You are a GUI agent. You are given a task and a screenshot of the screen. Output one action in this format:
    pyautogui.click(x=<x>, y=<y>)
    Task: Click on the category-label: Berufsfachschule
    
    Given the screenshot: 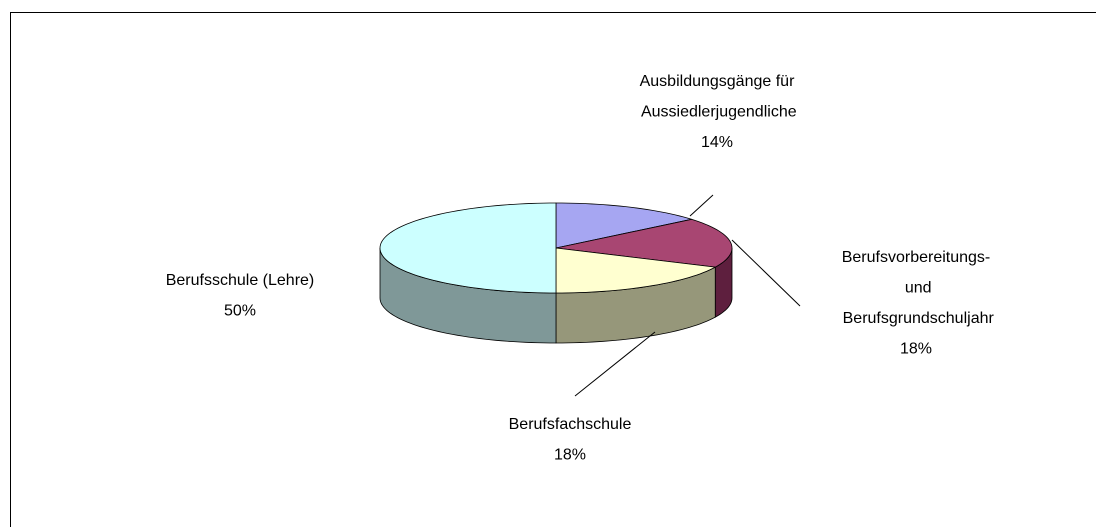 What is the action you would take?
    pyautogui.click(x=570, y=424)
    